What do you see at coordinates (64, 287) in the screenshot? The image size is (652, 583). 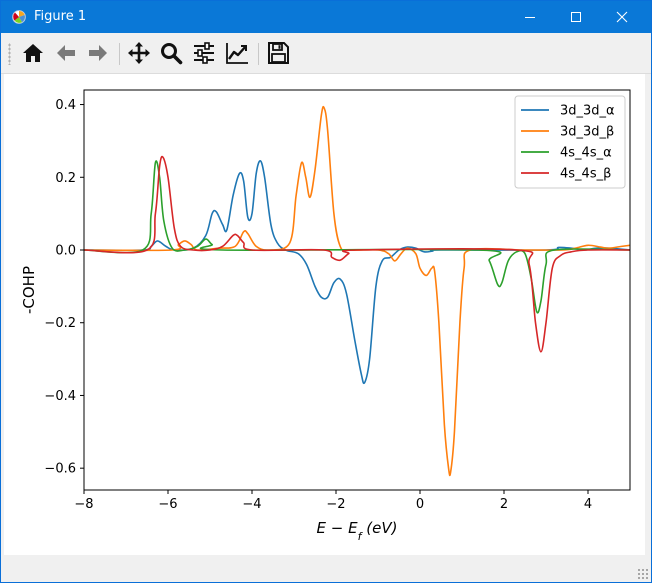 I see `y-tick-layer: −0.6 −0.4 −0.2 0.0 0.2 0.4` at bounding box center [64, 287].